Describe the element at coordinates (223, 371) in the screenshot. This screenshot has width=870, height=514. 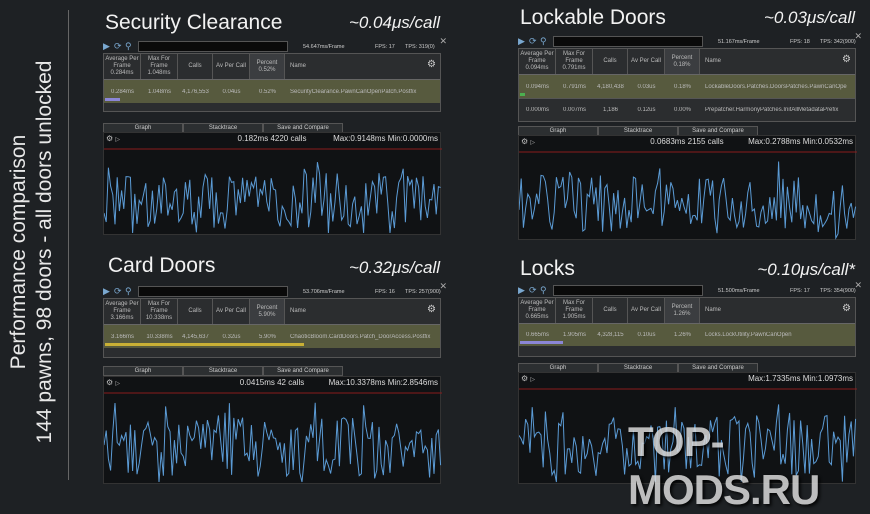
I see `tab-stacktrace: Stacktrace` at that location.